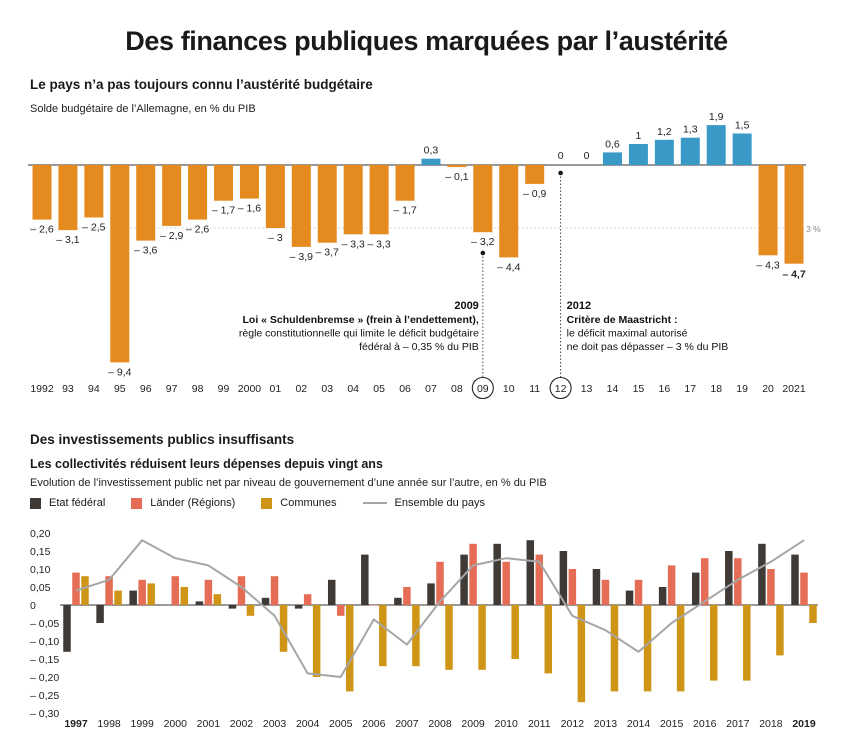  I want to click on bar-Communes-1999, so click(151, 594).